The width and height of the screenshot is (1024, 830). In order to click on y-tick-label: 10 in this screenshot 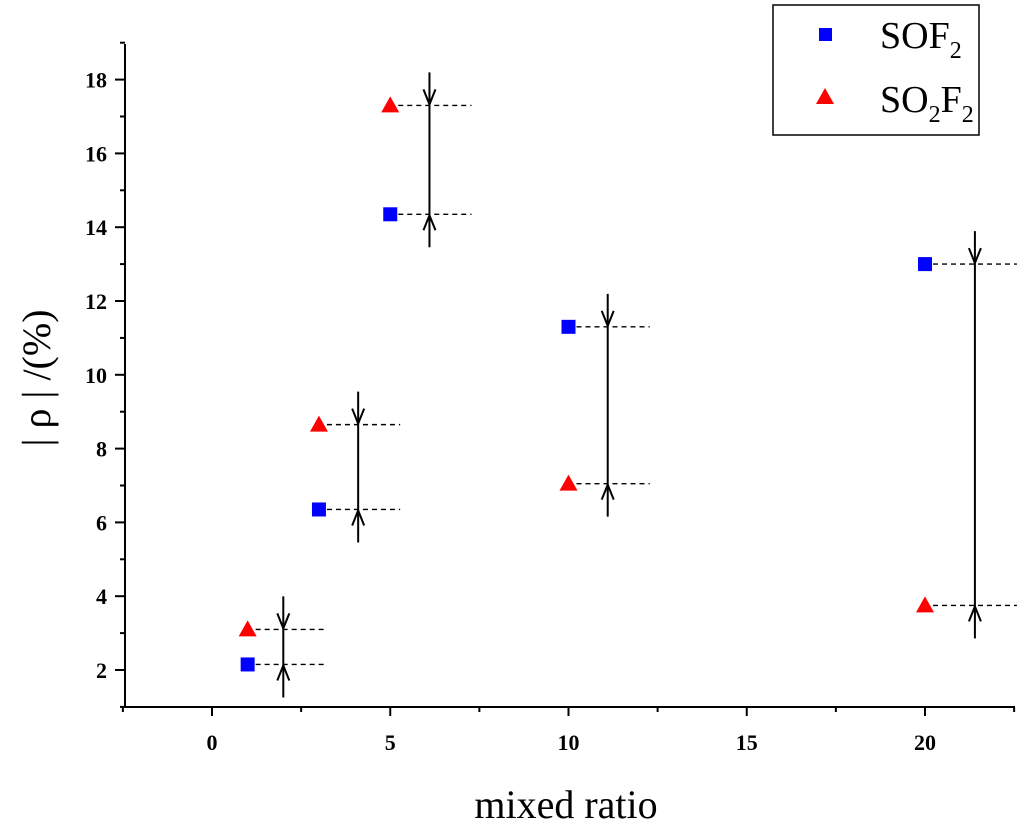, I will do `click(96, 375)`.